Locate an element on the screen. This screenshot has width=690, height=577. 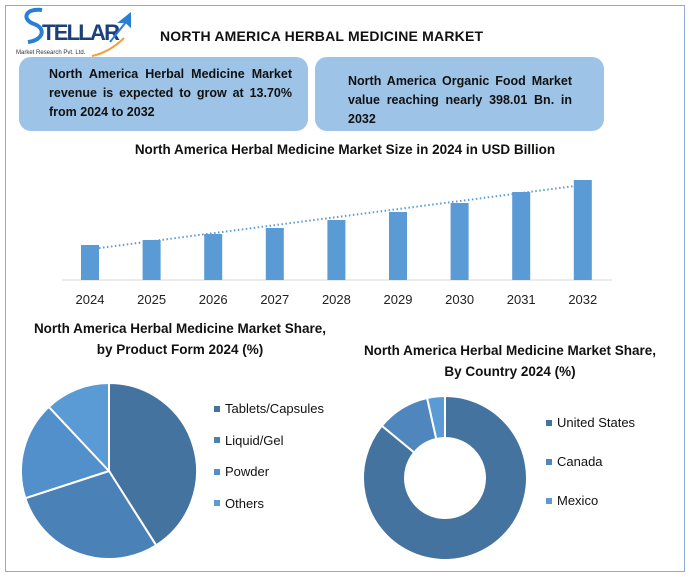
bar-2025 is located at coordinates (151, 260).